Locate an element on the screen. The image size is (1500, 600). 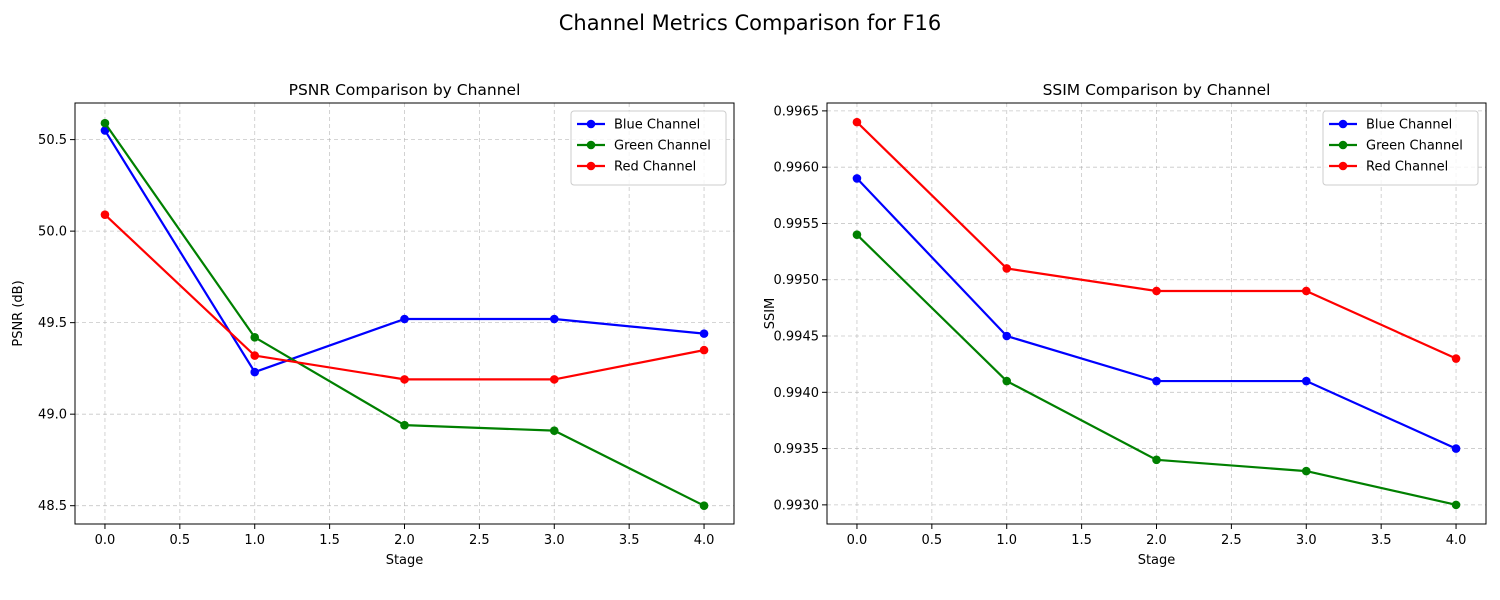
ssim-y-tick-label: 0.9930 is located at coordinates (797, 505).